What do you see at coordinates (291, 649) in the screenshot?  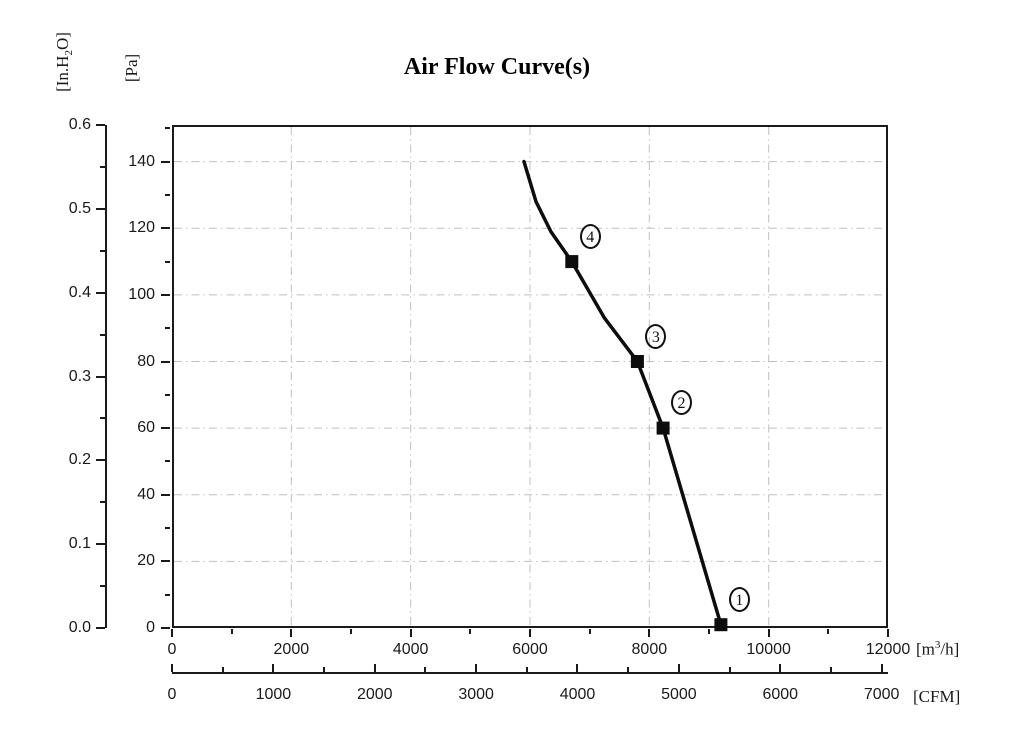 I see `m3h-tick-label: 2000` at bounding box center [291, 649].